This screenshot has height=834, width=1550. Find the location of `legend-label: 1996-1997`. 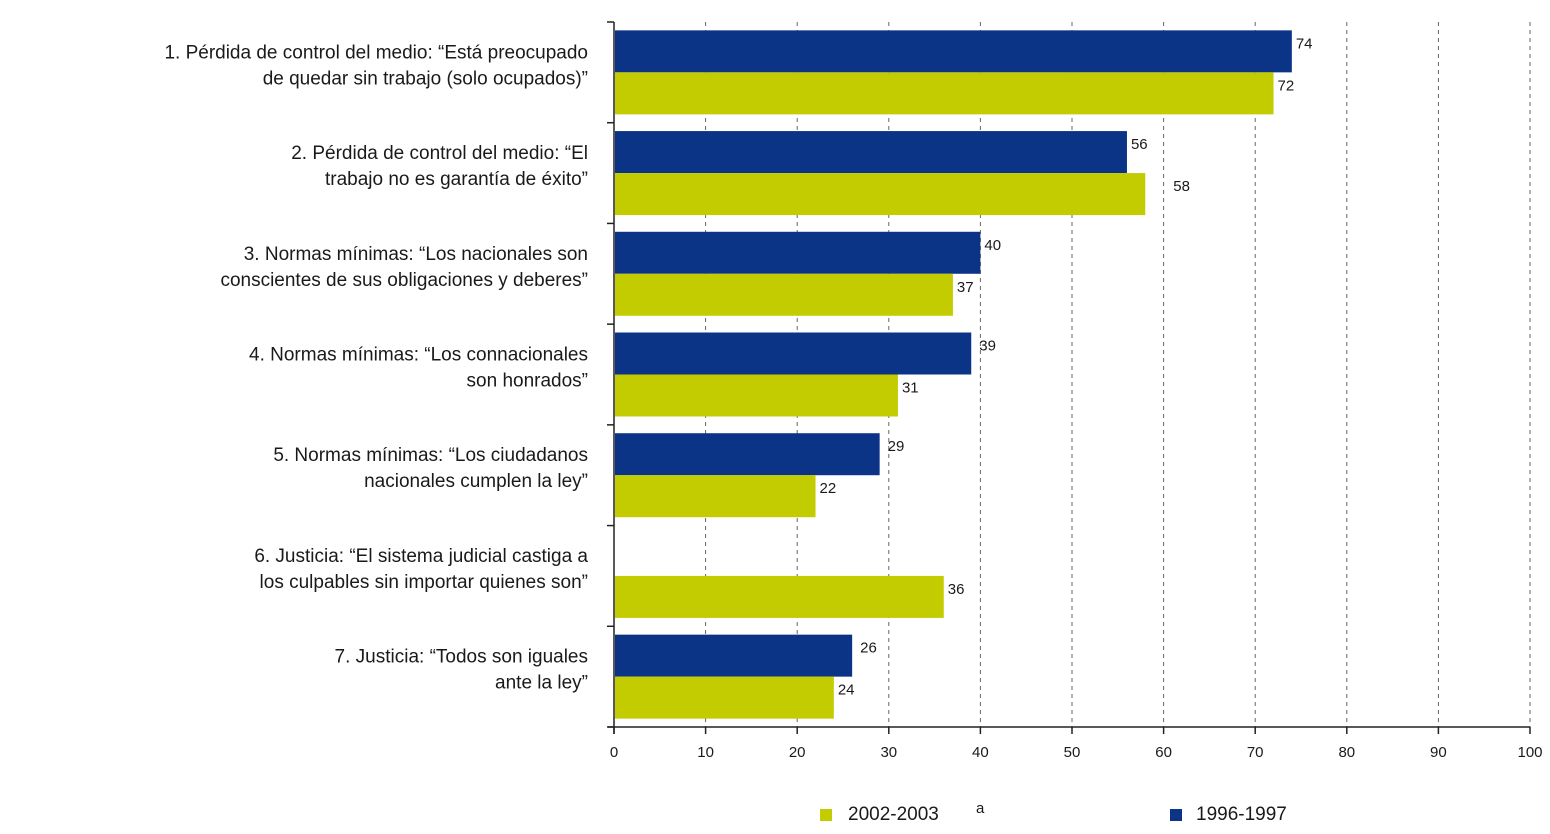

legend-label: 1996-1997 is located at coordinates (1241, 814).